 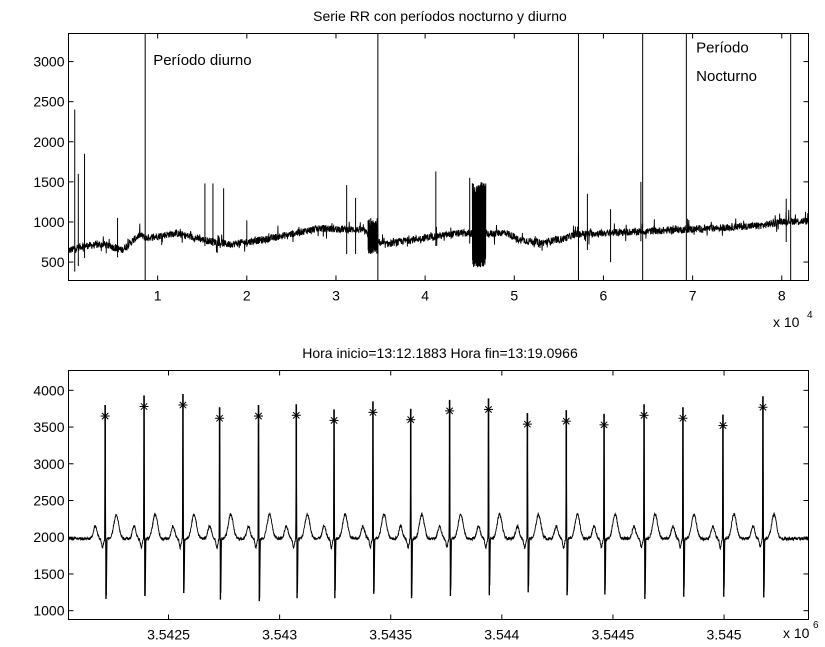 What do you see at coordinates (514, 296) in the screenshot?
I see `x-tick-label: 5` at bounding box center [514, 296].